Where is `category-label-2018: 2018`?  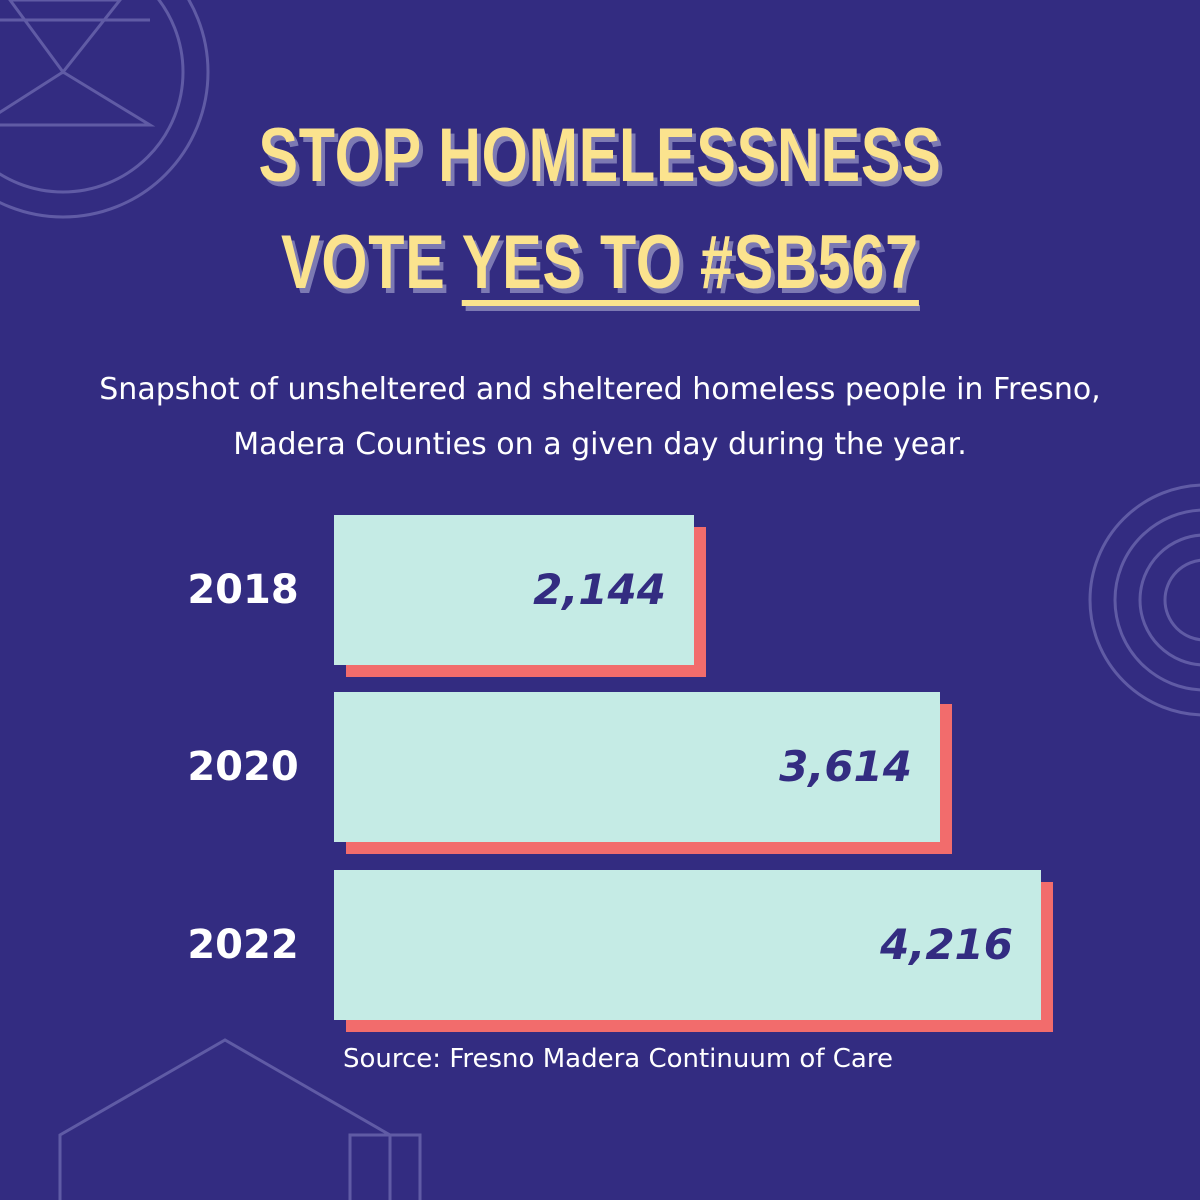
category-label-2018: 2018 is located at coordinates (243, 590).